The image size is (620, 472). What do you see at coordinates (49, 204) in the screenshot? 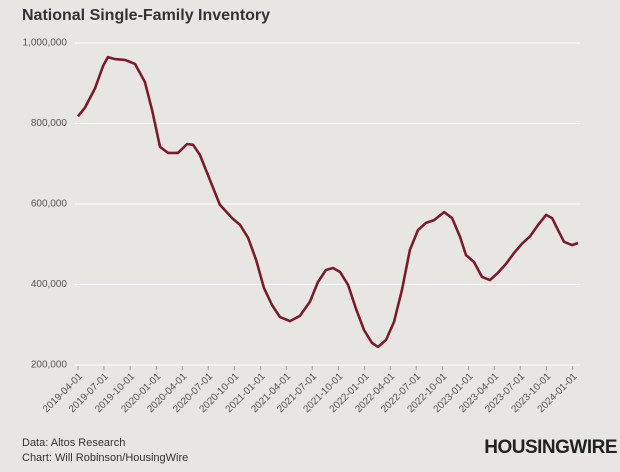
I see `y-tick-label: 600,000` at bounding box center [49, 204].